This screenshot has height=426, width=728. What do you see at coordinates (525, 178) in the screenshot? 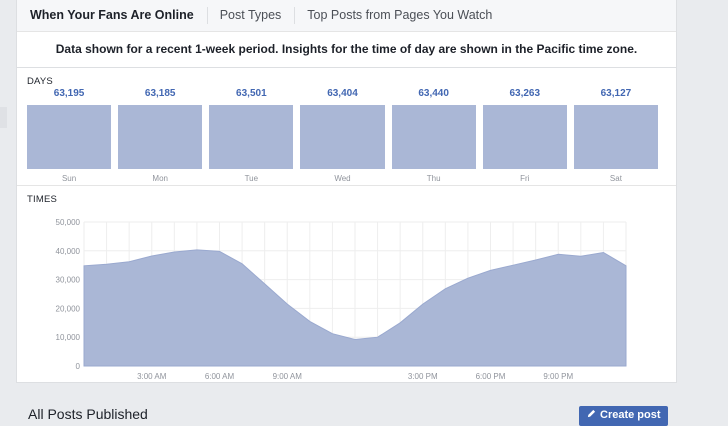
I see `day-name-label: Fri` at bounding box center [525, 178].